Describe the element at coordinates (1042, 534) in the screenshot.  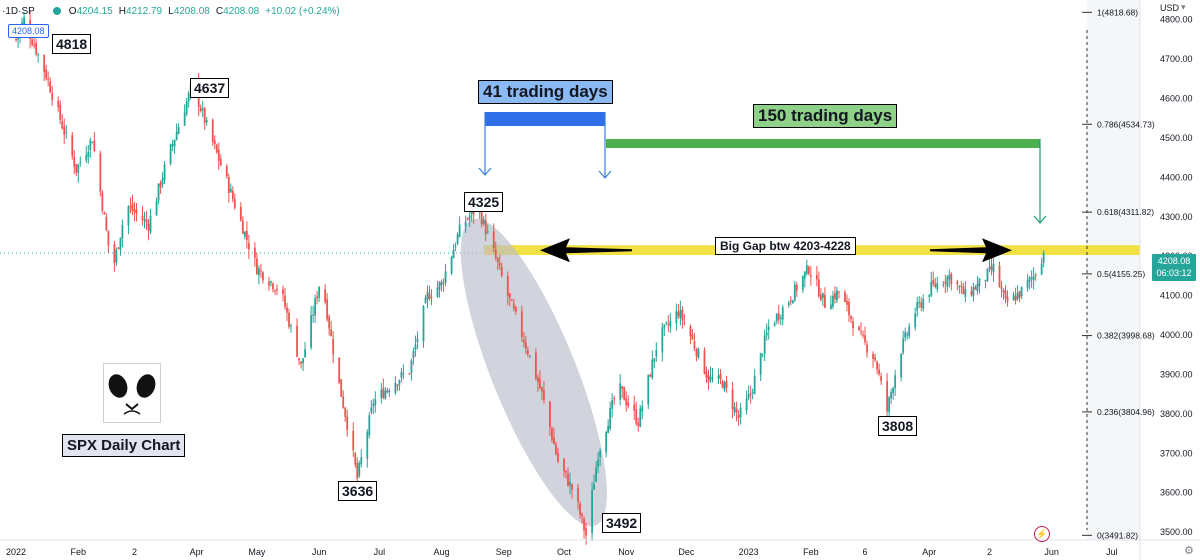
I see `lightning-icon: ⚡` at that location.